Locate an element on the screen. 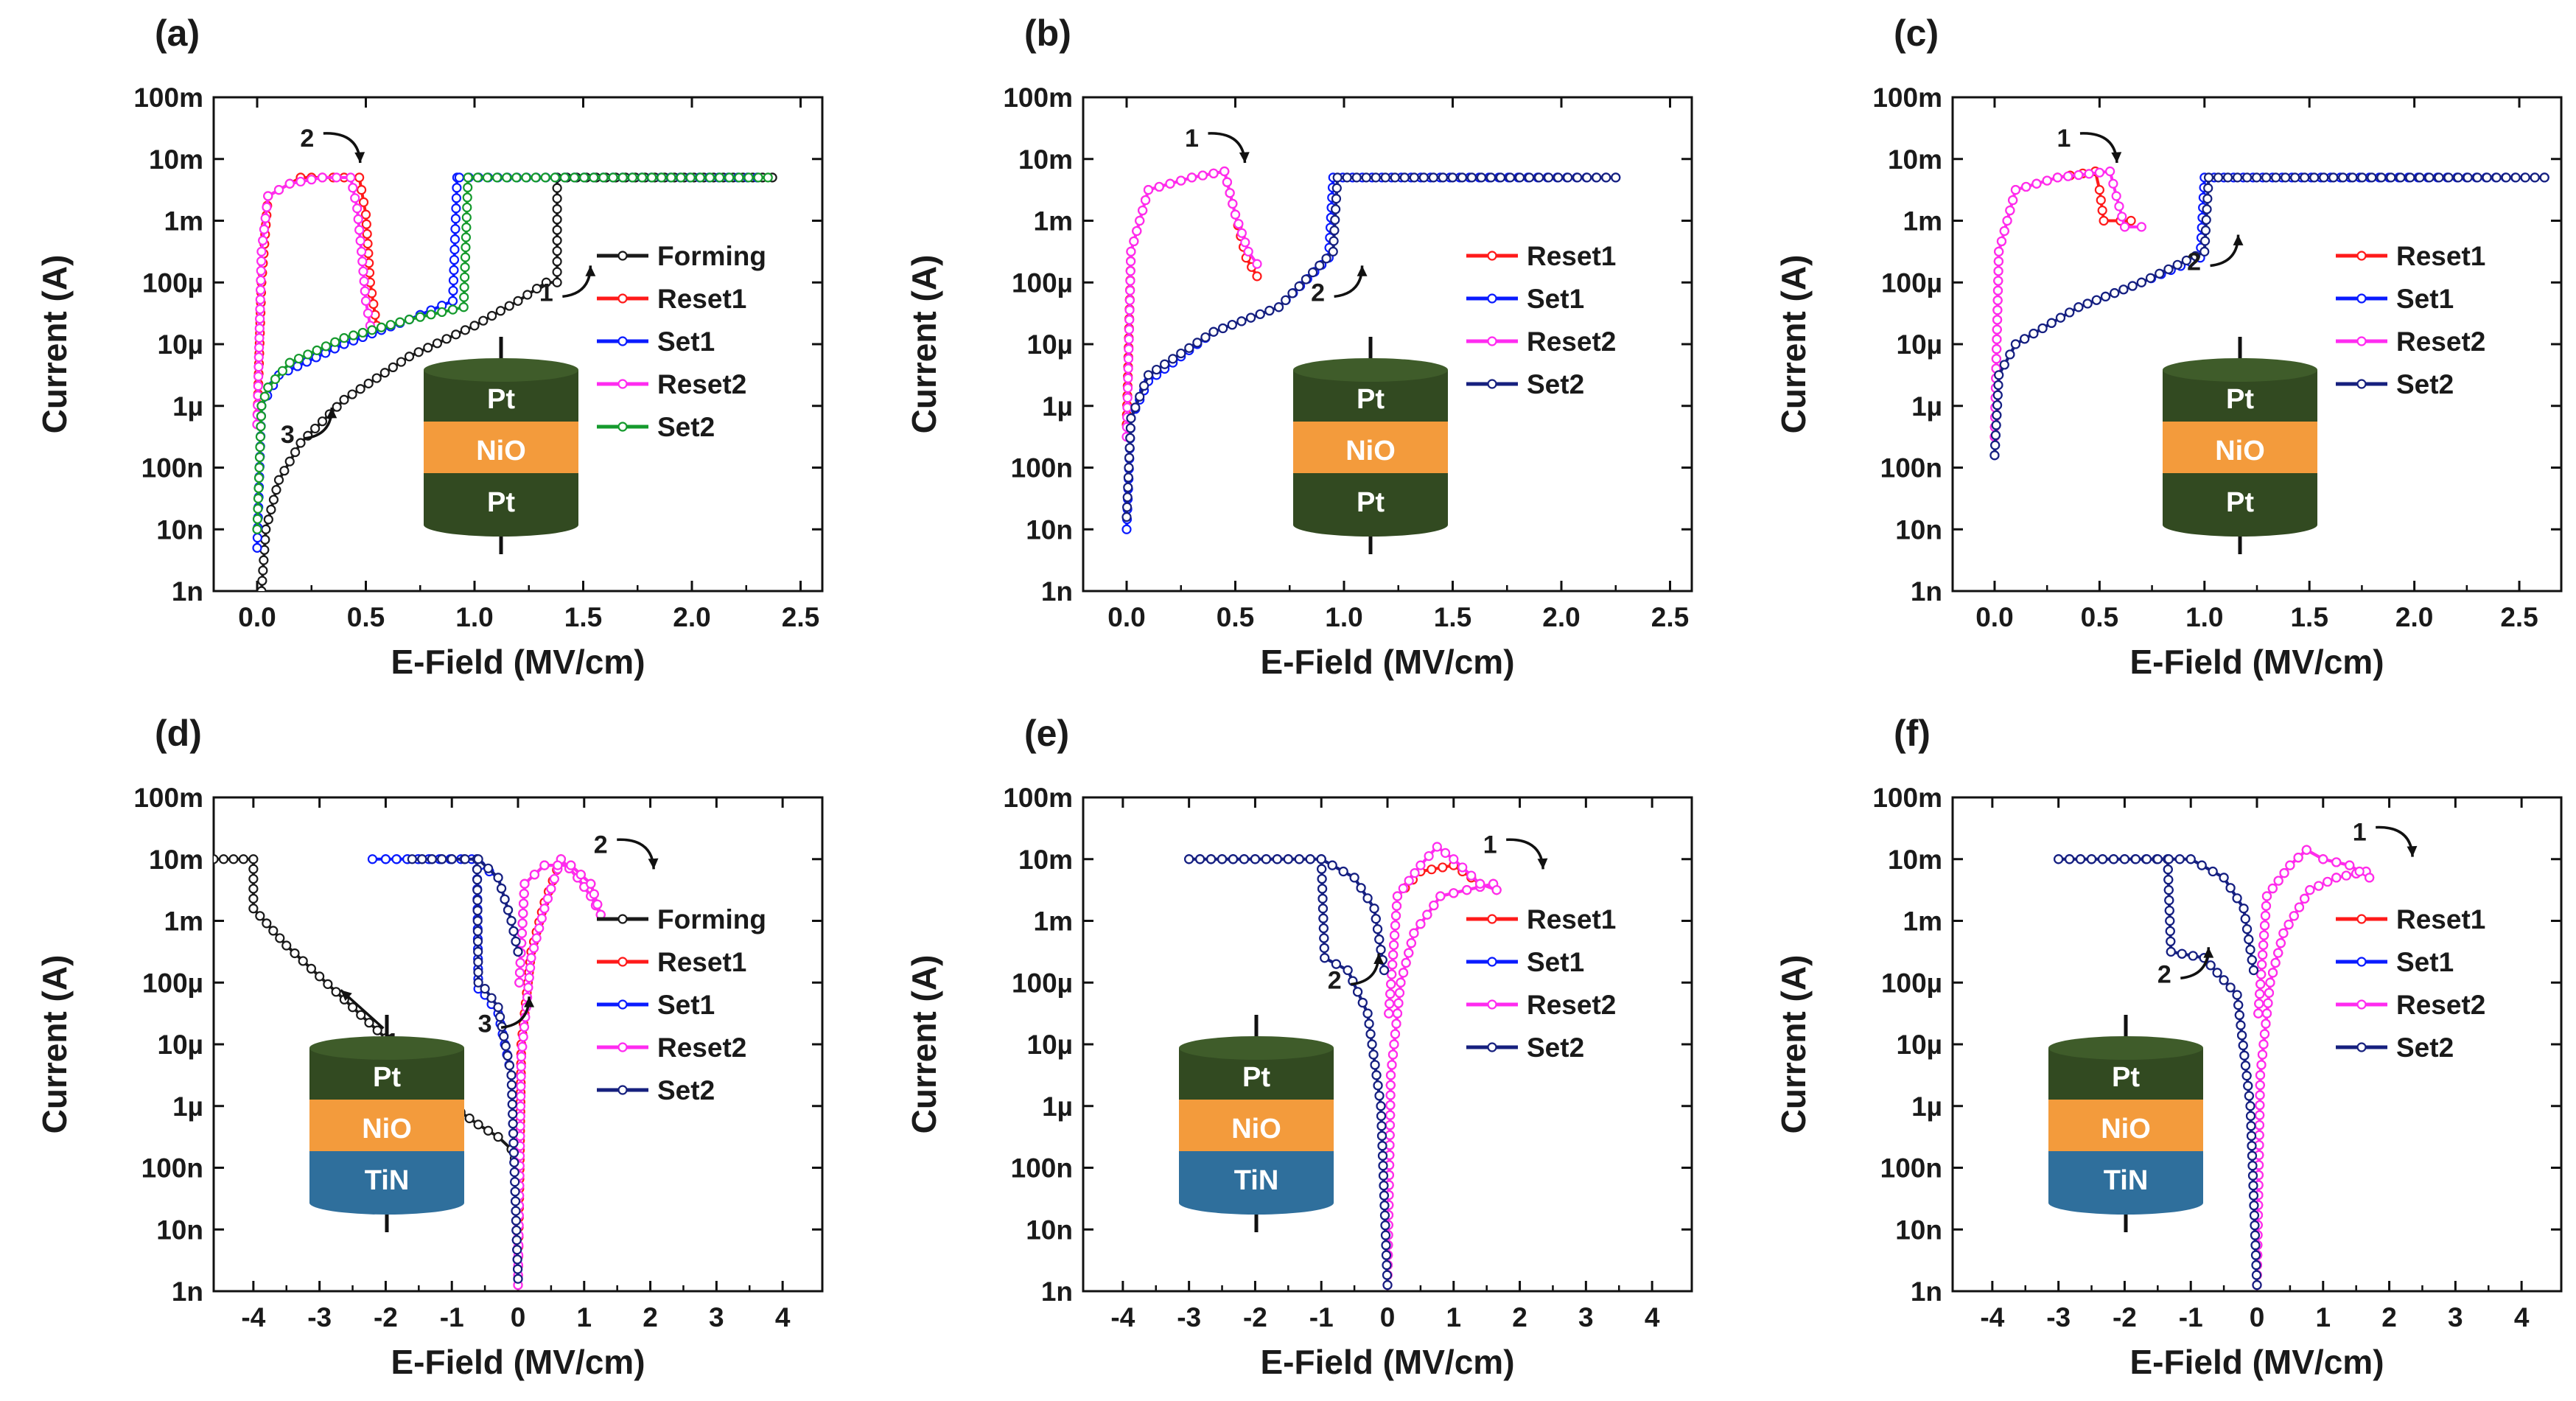 The image size is (2576, 1401). legend-label: Reset1 is located at coordinates (2440, 256).